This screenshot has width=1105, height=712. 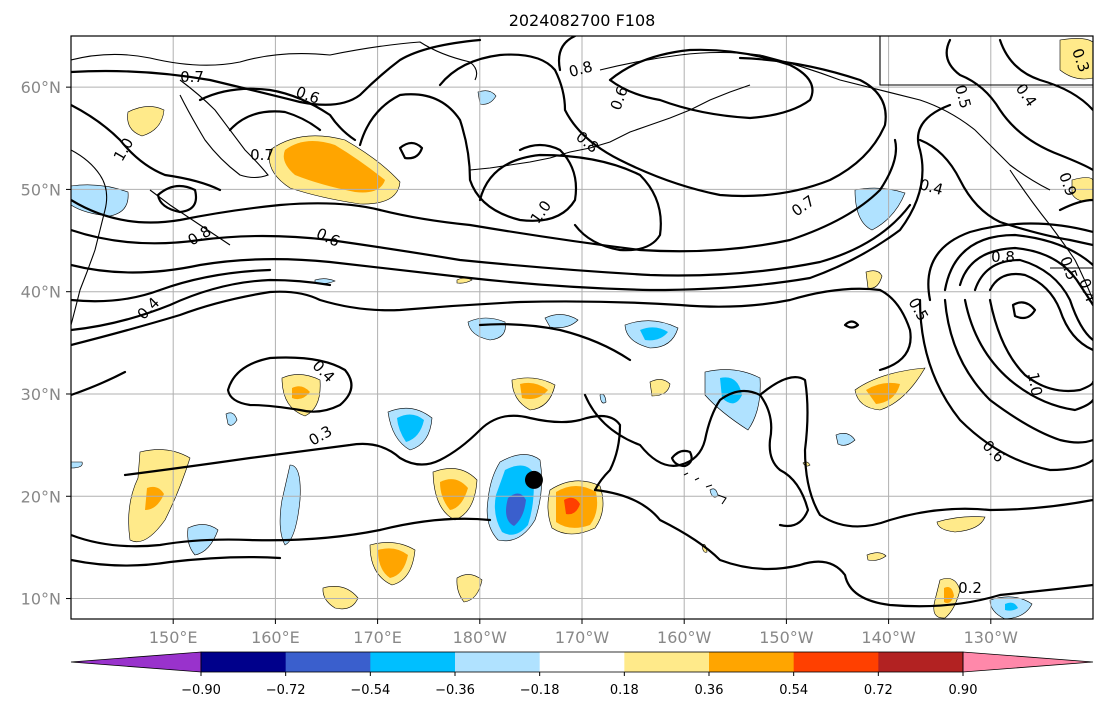 What do you see at coordinates (825, 121) in the screenshot?
I see `coastline-alaska` at bounding box center [825, 121].